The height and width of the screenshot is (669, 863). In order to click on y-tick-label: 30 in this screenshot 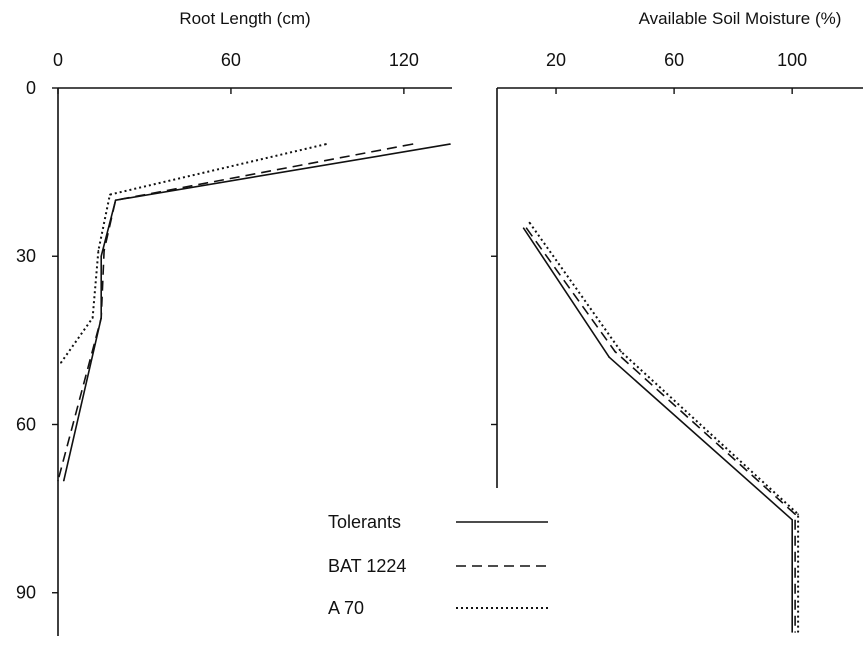, I will do `click(26, 256)`.